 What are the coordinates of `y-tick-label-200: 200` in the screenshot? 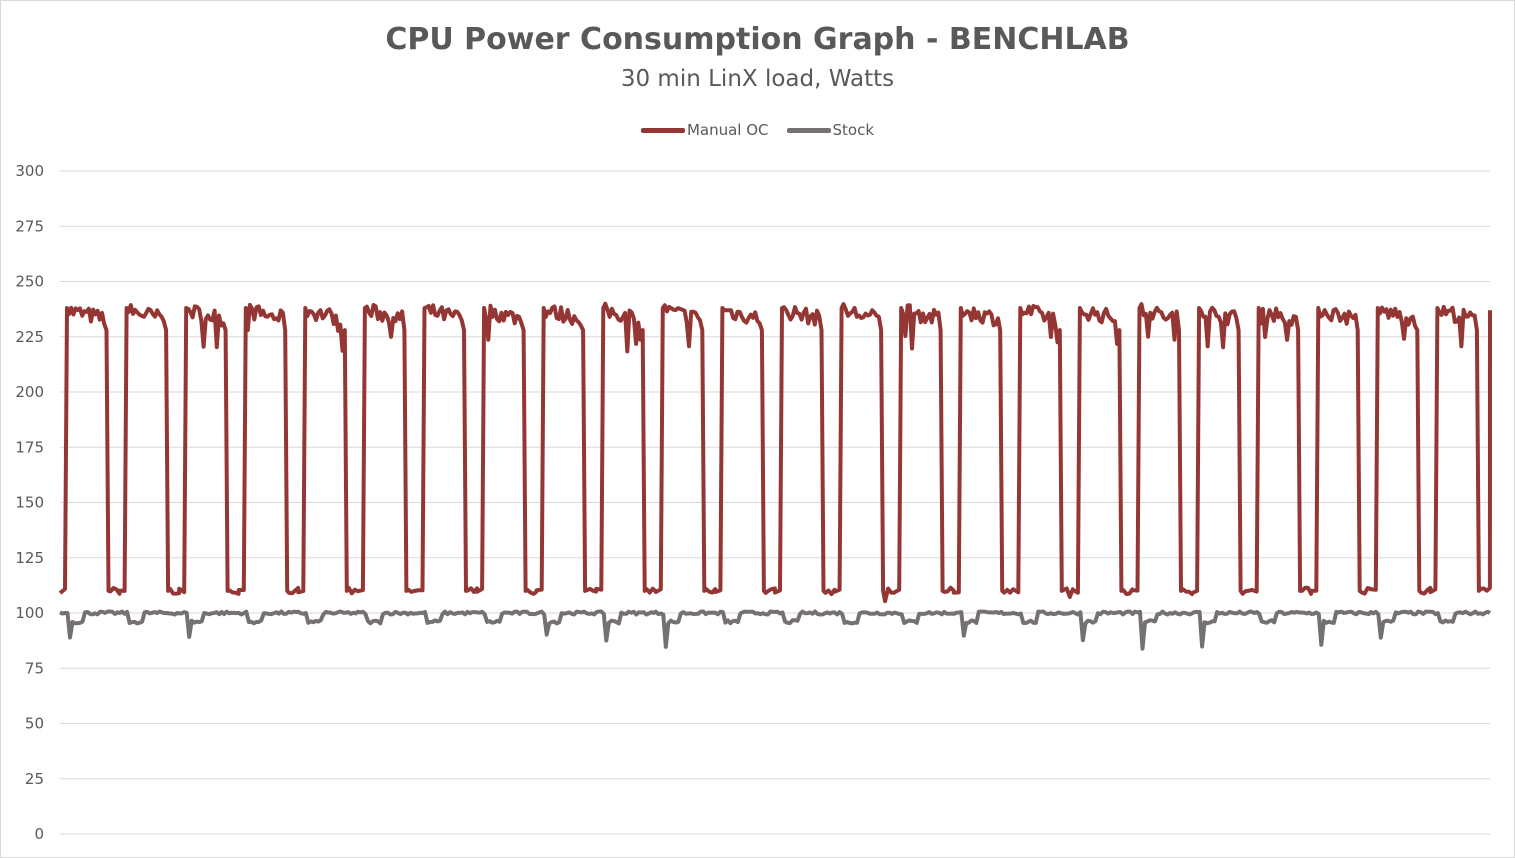 It's located at (29, 392).